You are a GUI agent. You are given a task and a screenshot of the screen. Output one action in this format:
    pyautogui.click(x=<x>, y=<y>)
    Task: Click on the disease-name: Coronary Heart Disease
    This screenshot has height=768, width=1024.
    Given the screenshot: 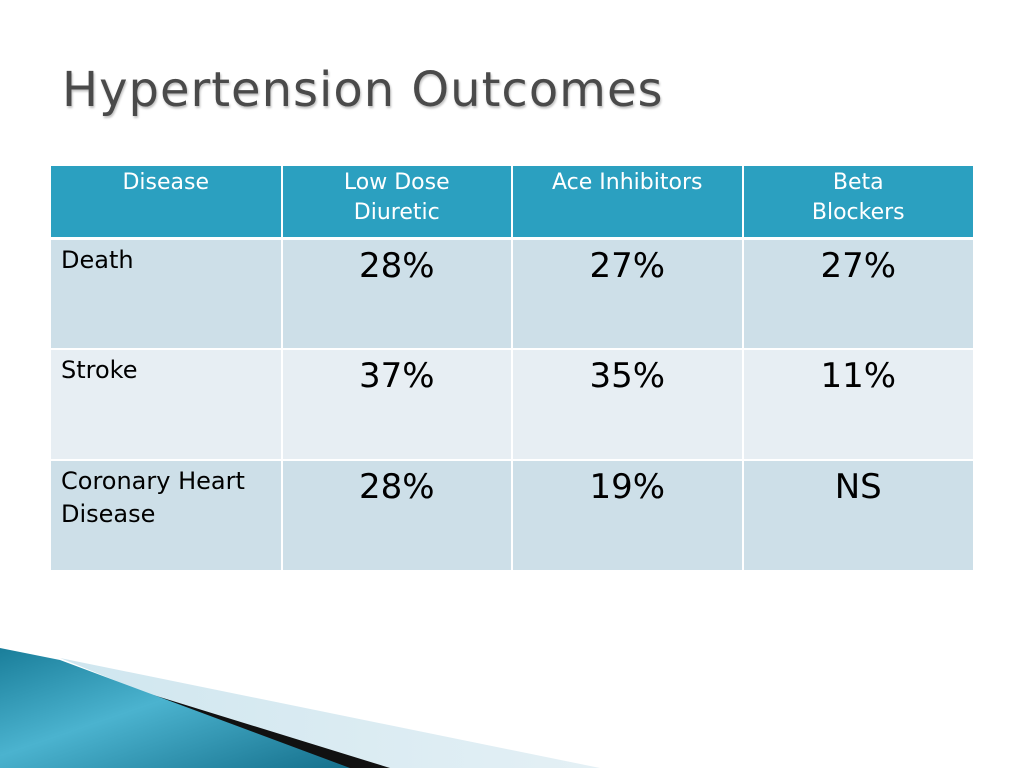 What is the action you would take?
    pyautogui.click(x=153, y=497)
    